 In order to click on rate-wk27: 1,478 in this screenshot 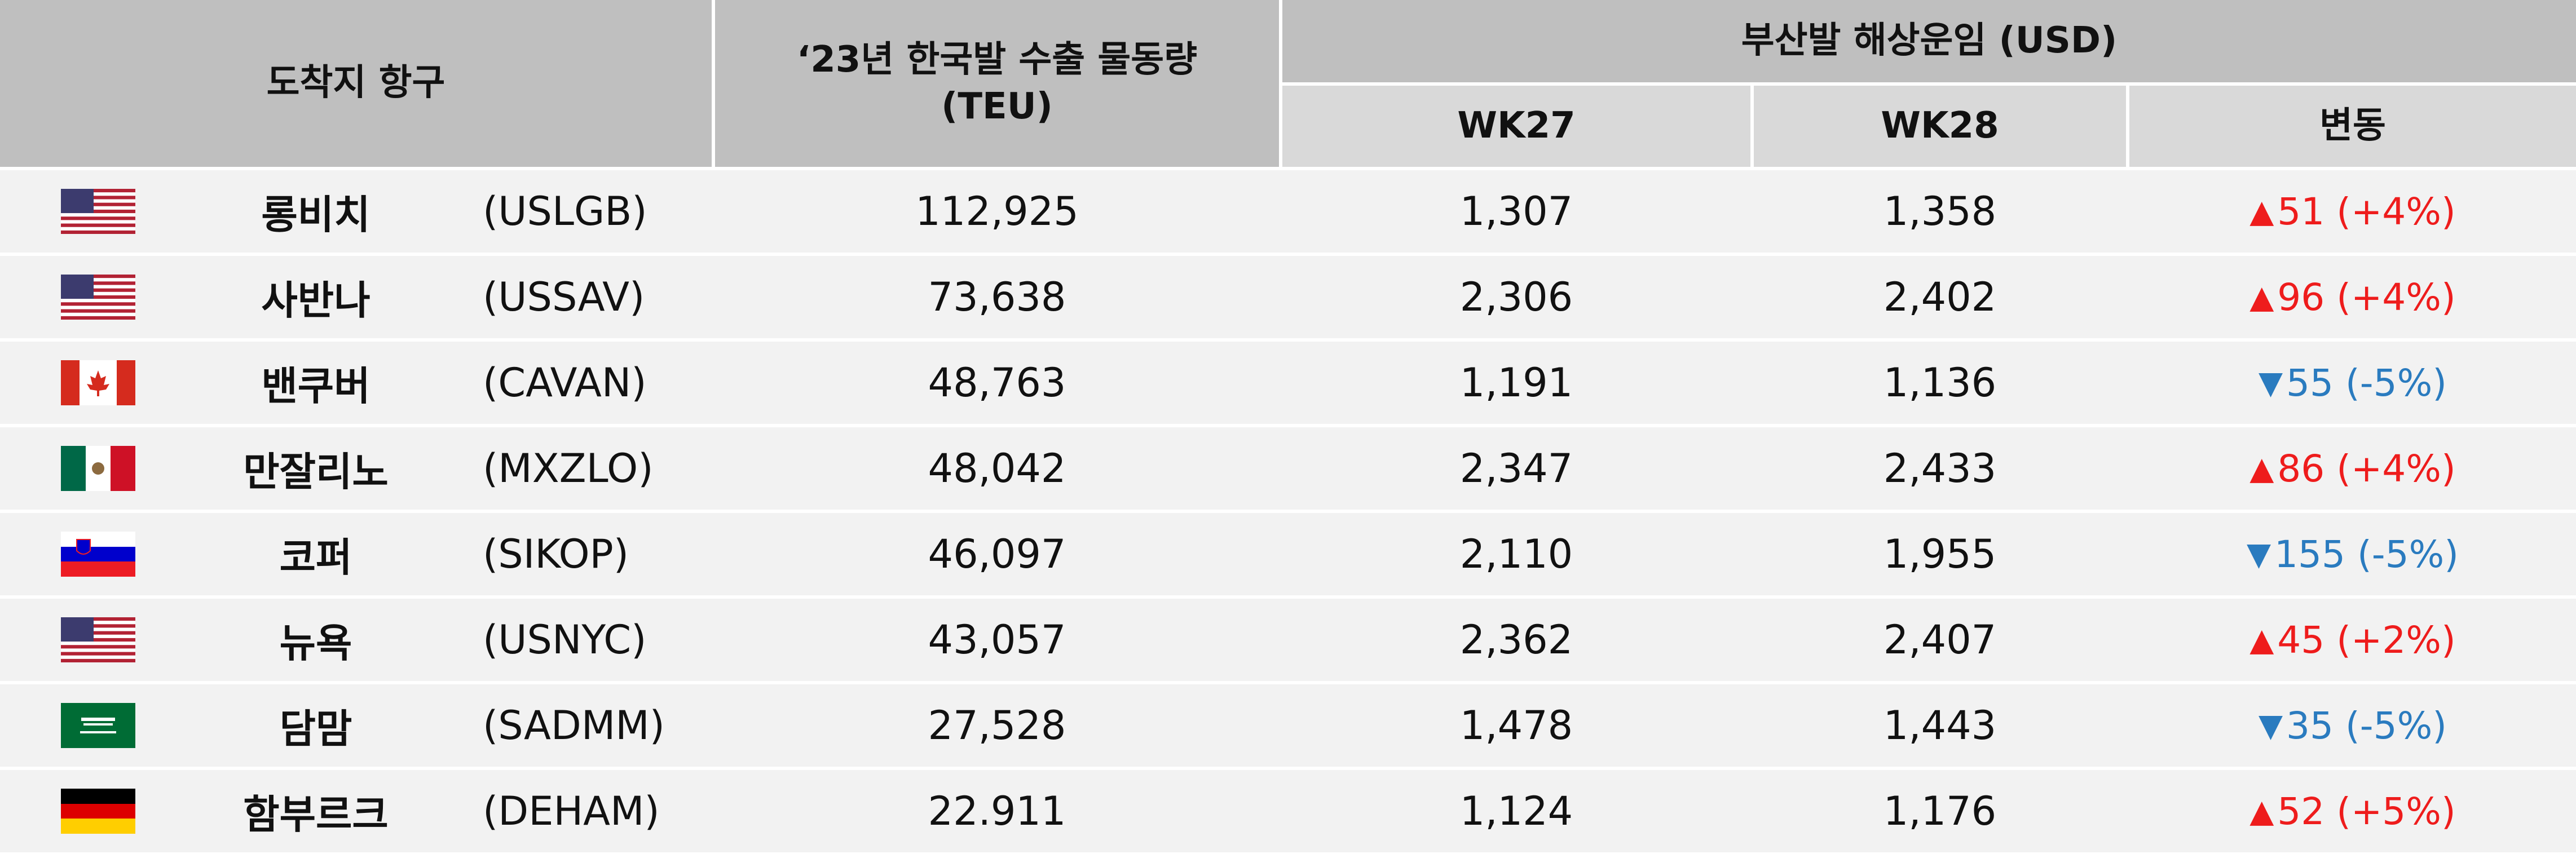, I will do `click(1516, 725)`.